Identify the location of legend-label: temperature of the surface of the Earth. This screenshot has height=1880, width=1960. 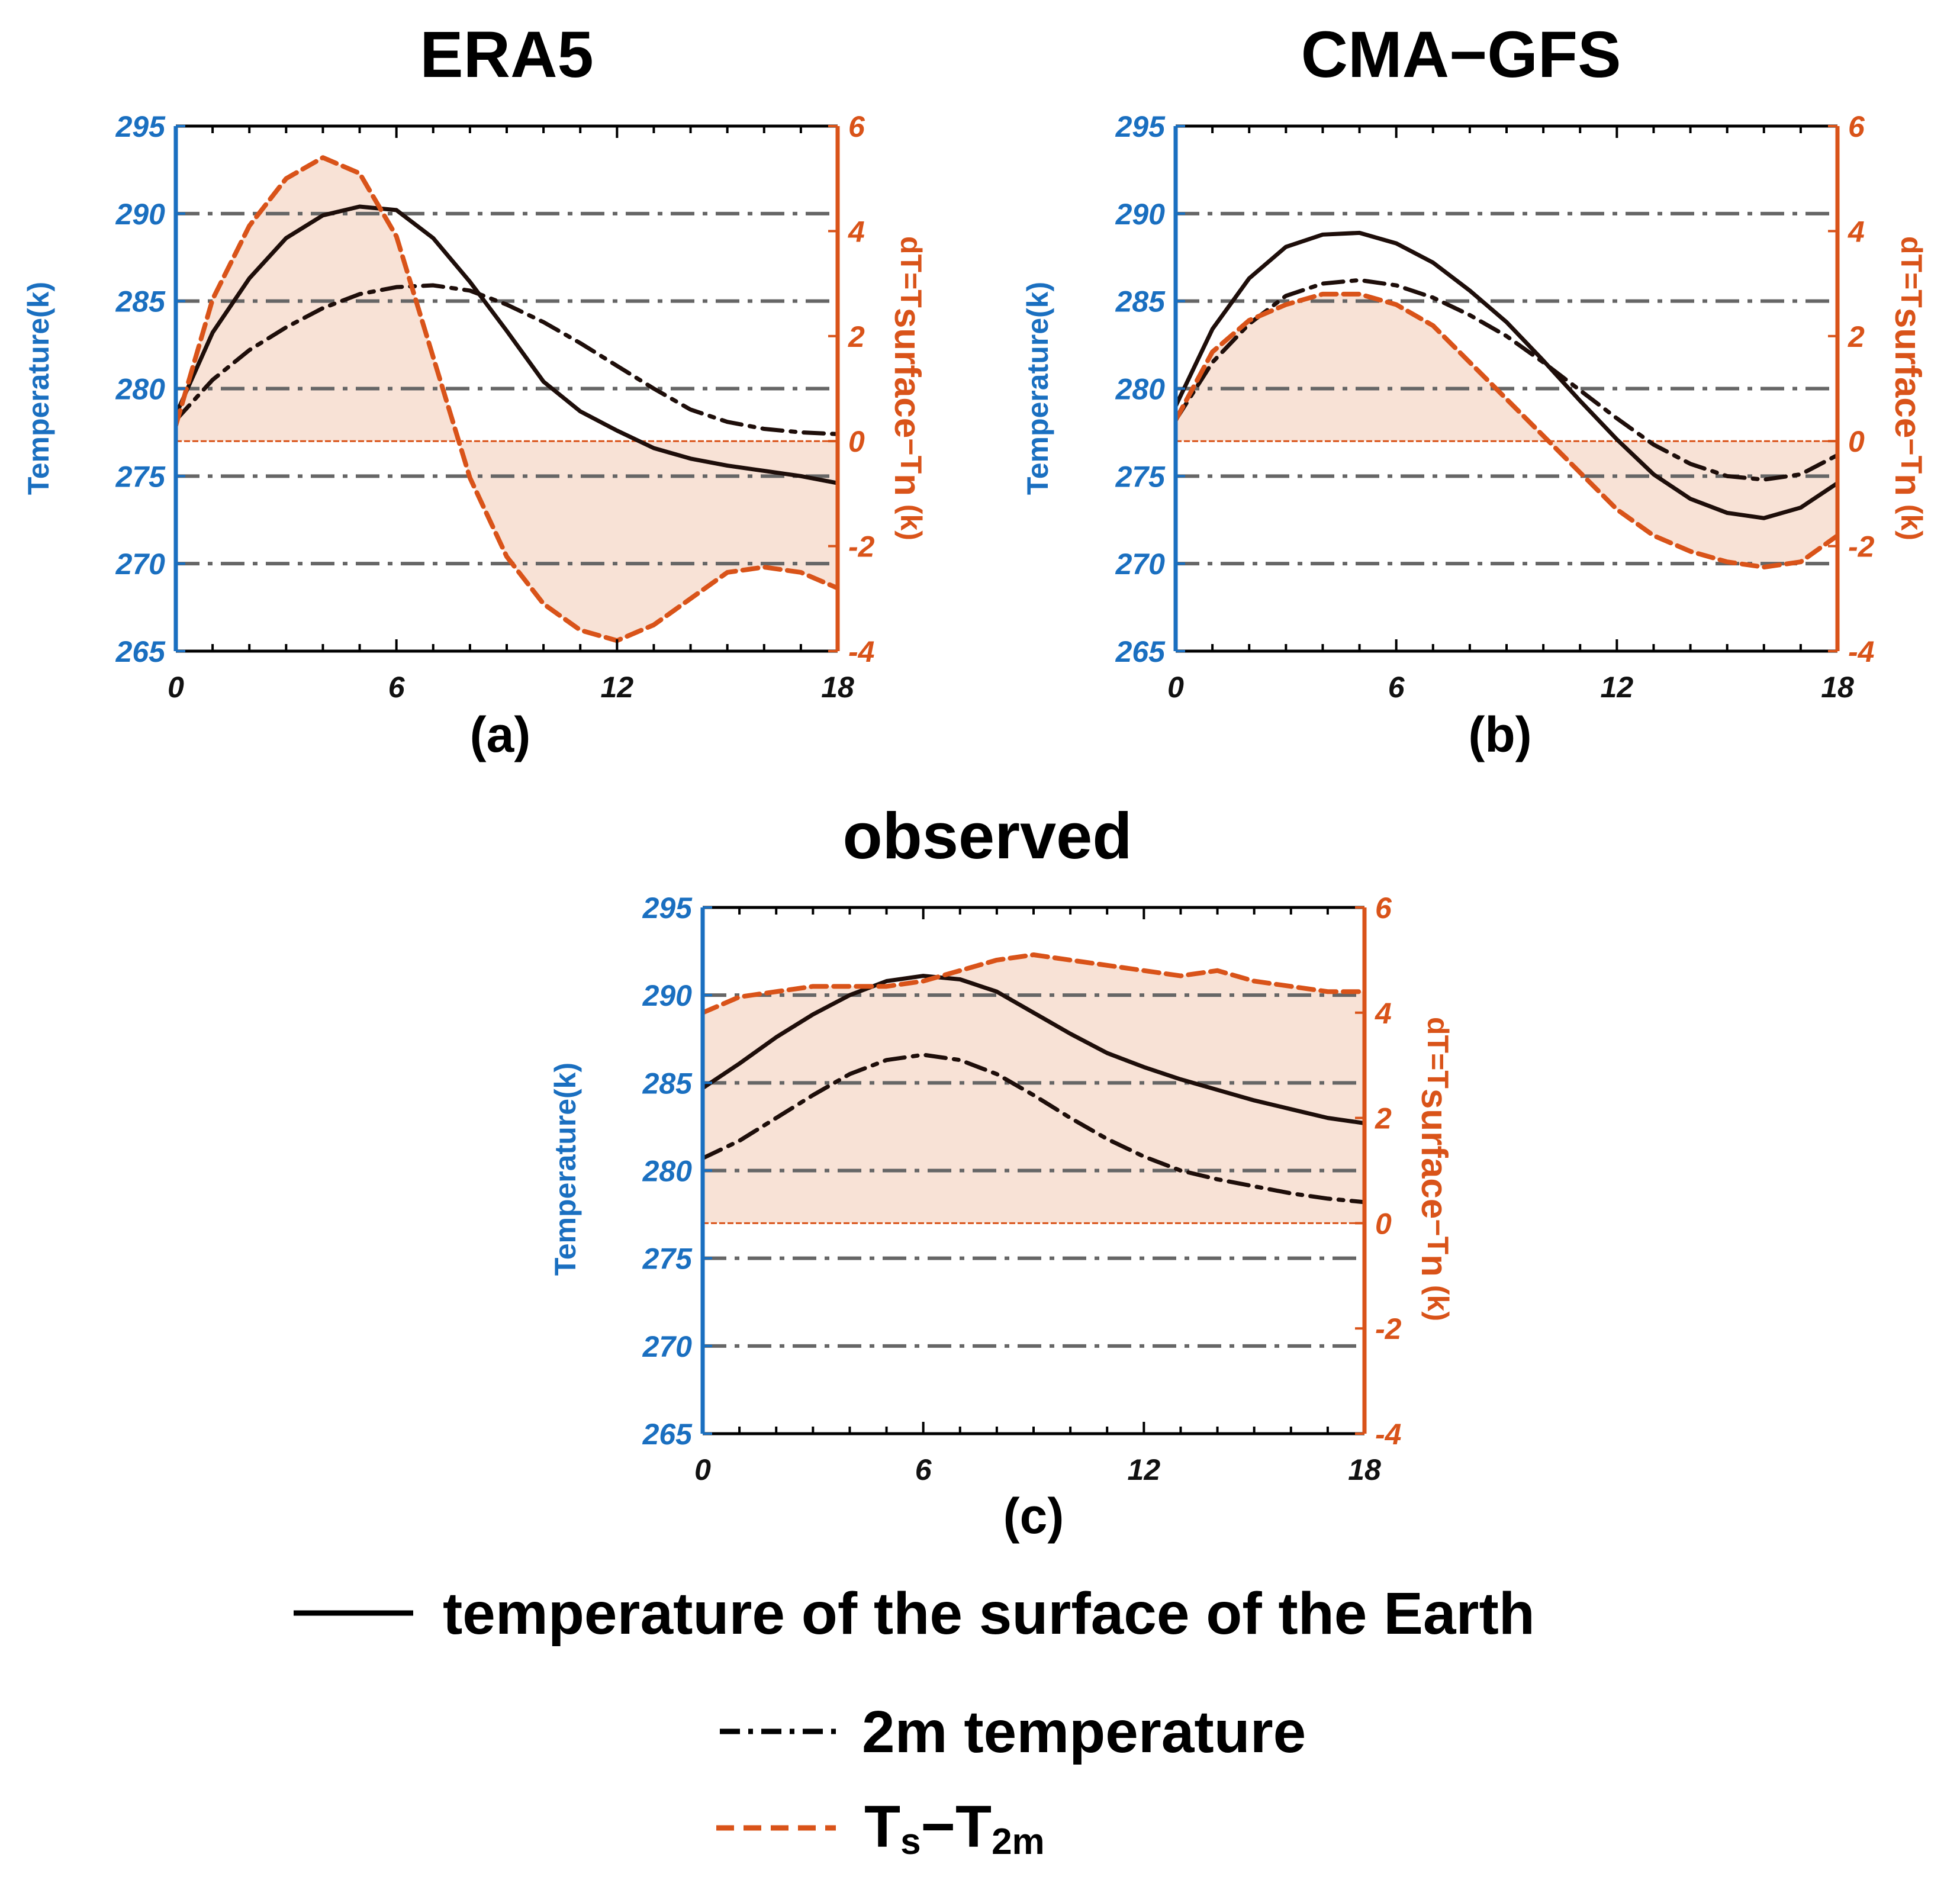
(989, 1613).